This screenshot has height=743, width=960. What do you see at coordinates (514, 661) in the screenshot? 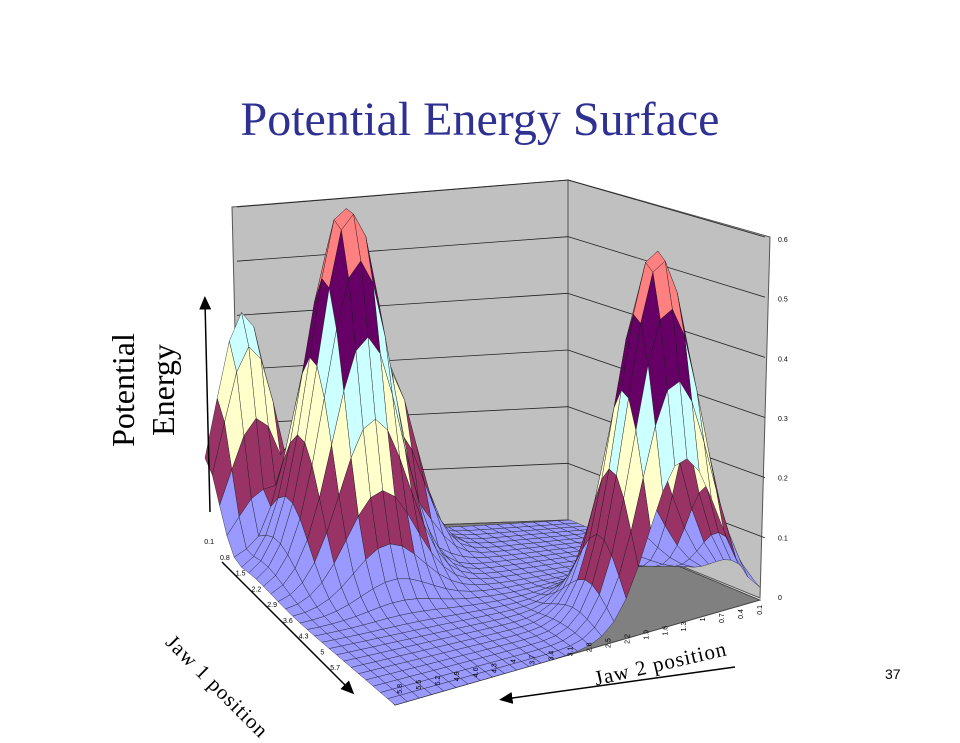
I see `jaw2-tick-label: 4` at bounding box center [514, 661].